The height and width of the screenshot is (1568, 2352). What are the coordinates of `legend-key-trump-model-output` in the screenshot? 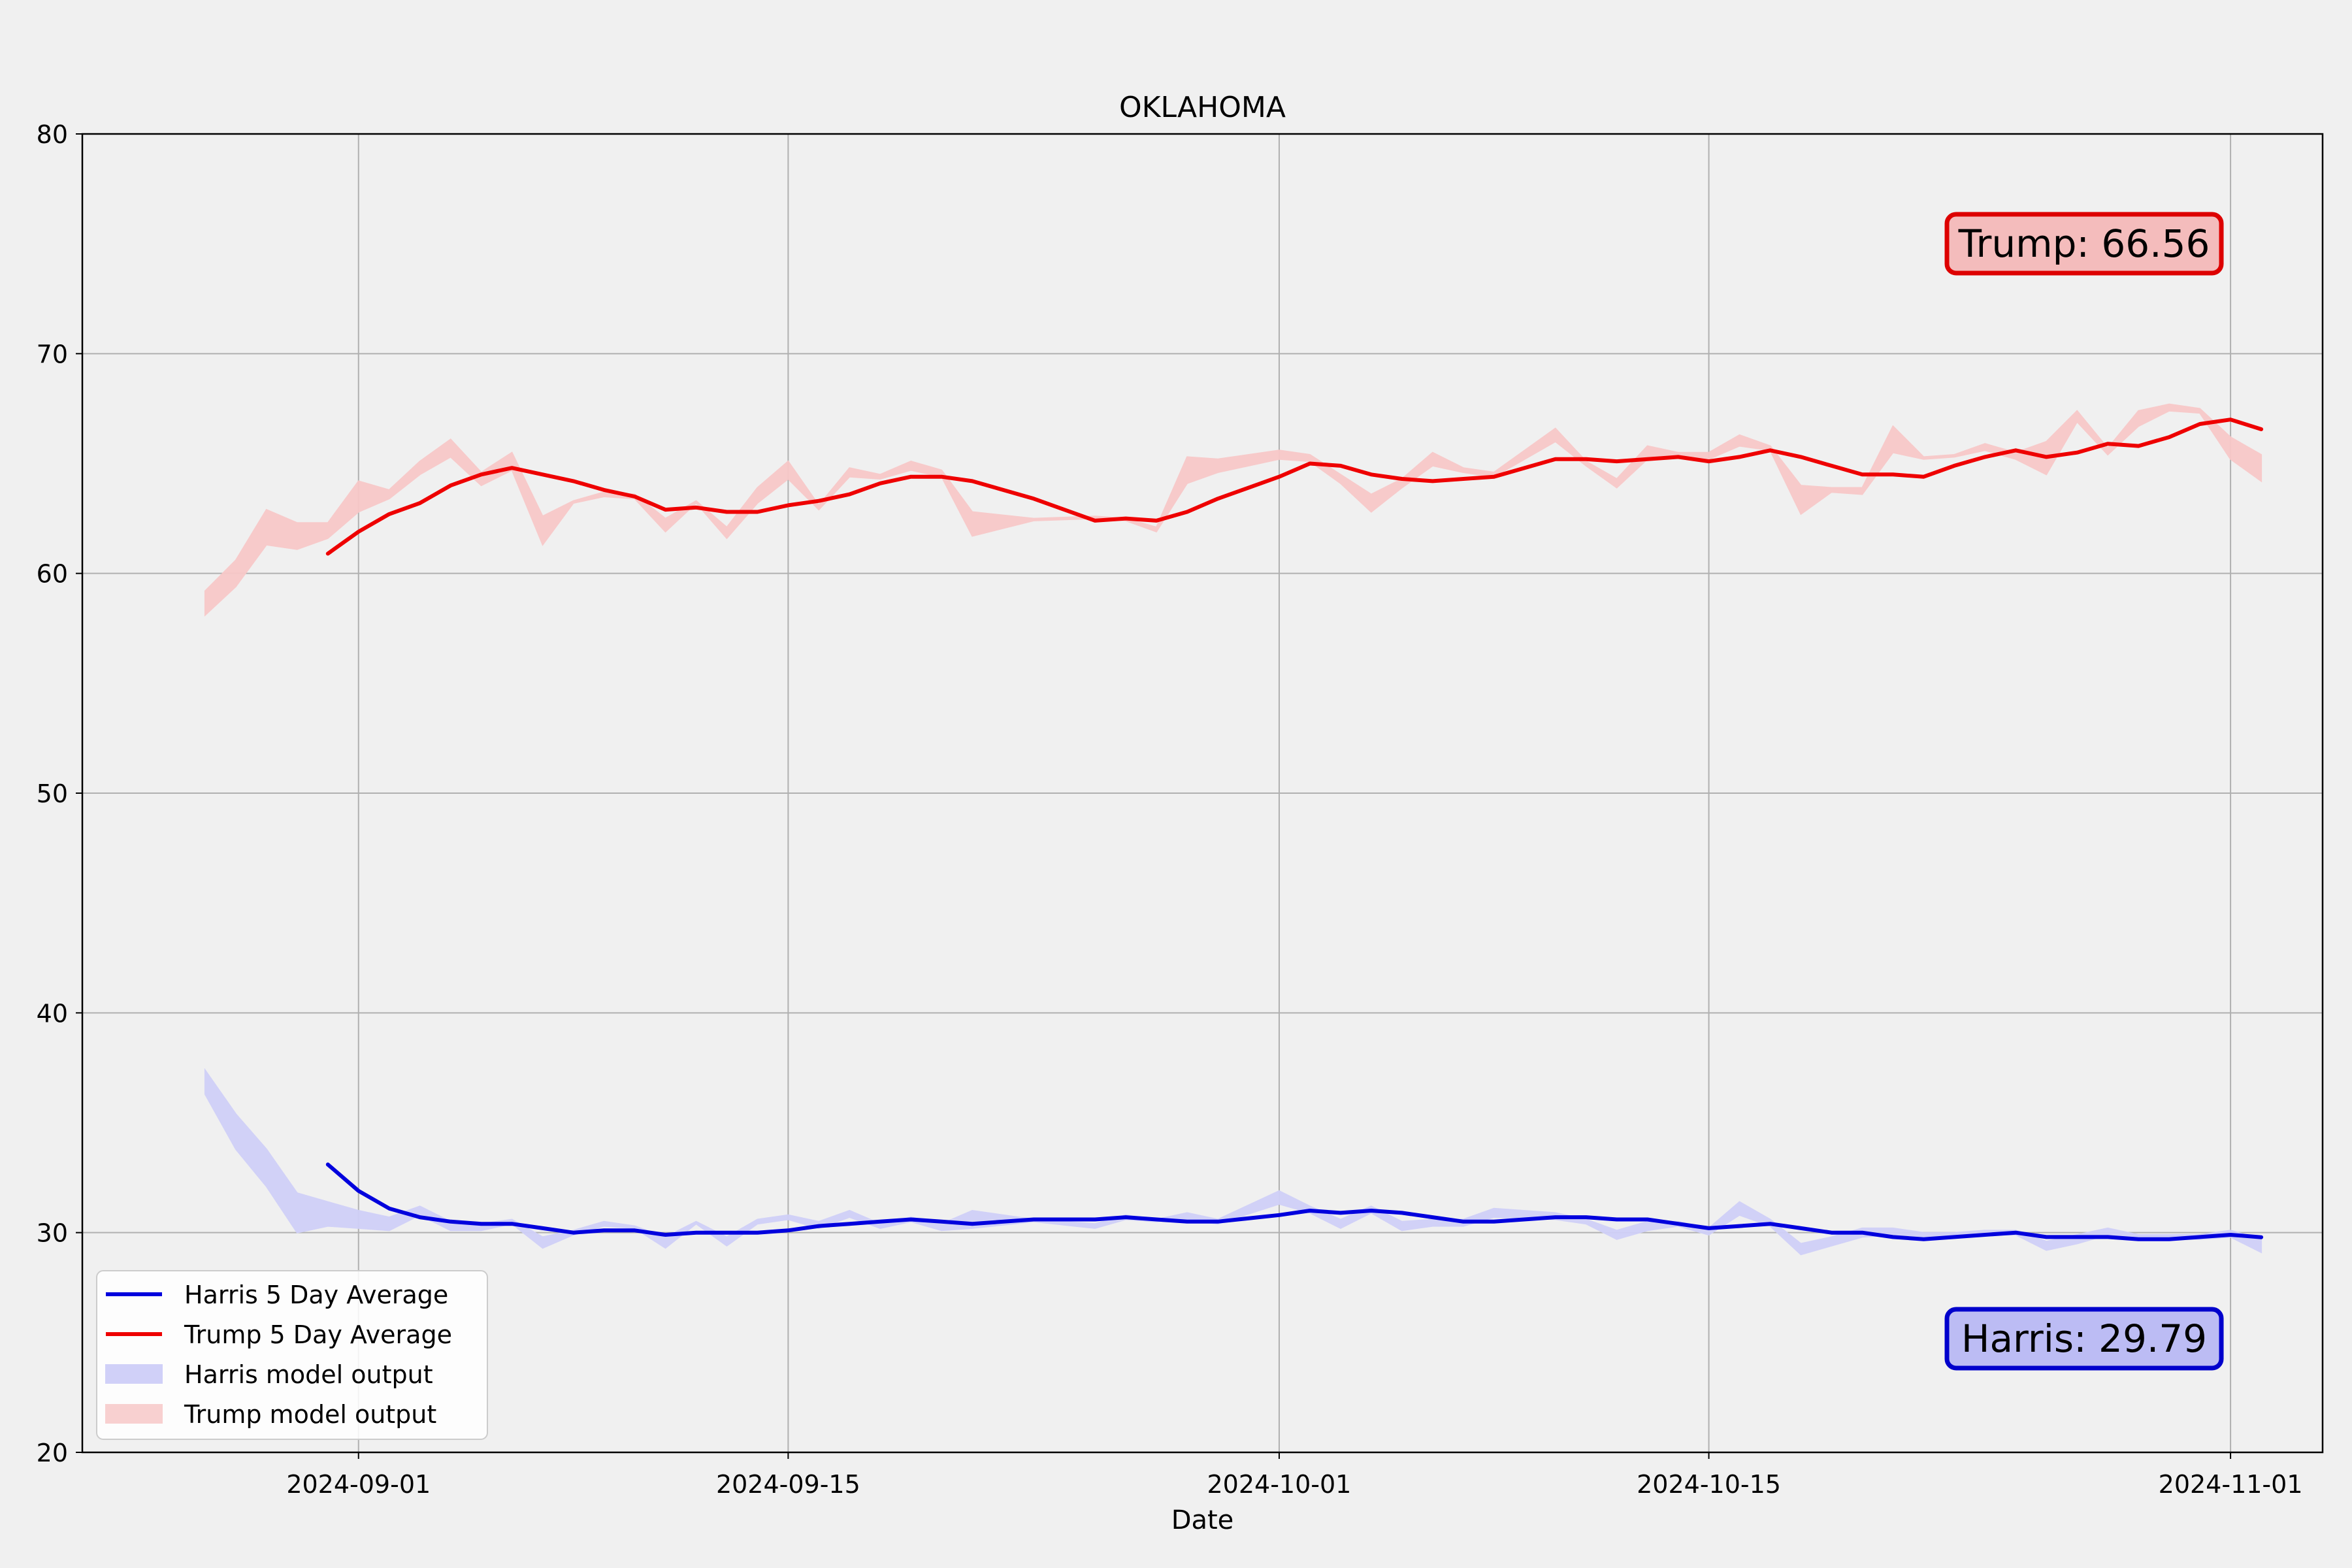 It's located at (134, 1414).